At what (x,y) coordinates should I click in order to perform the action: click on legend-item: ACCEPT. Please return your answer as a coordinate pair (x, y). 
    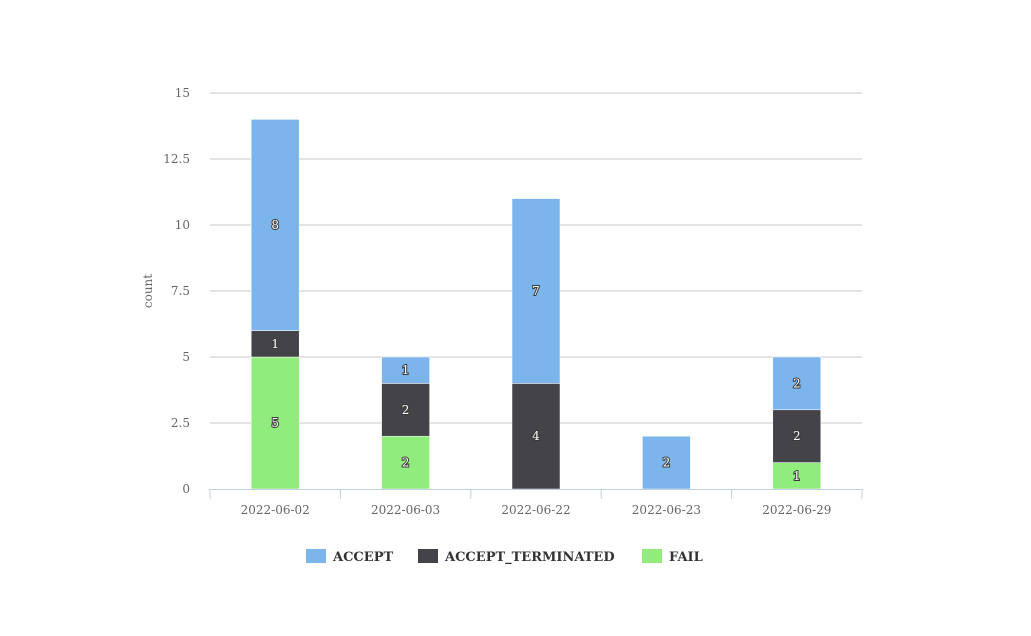
    Looking at the image, I should click on (349, 557).